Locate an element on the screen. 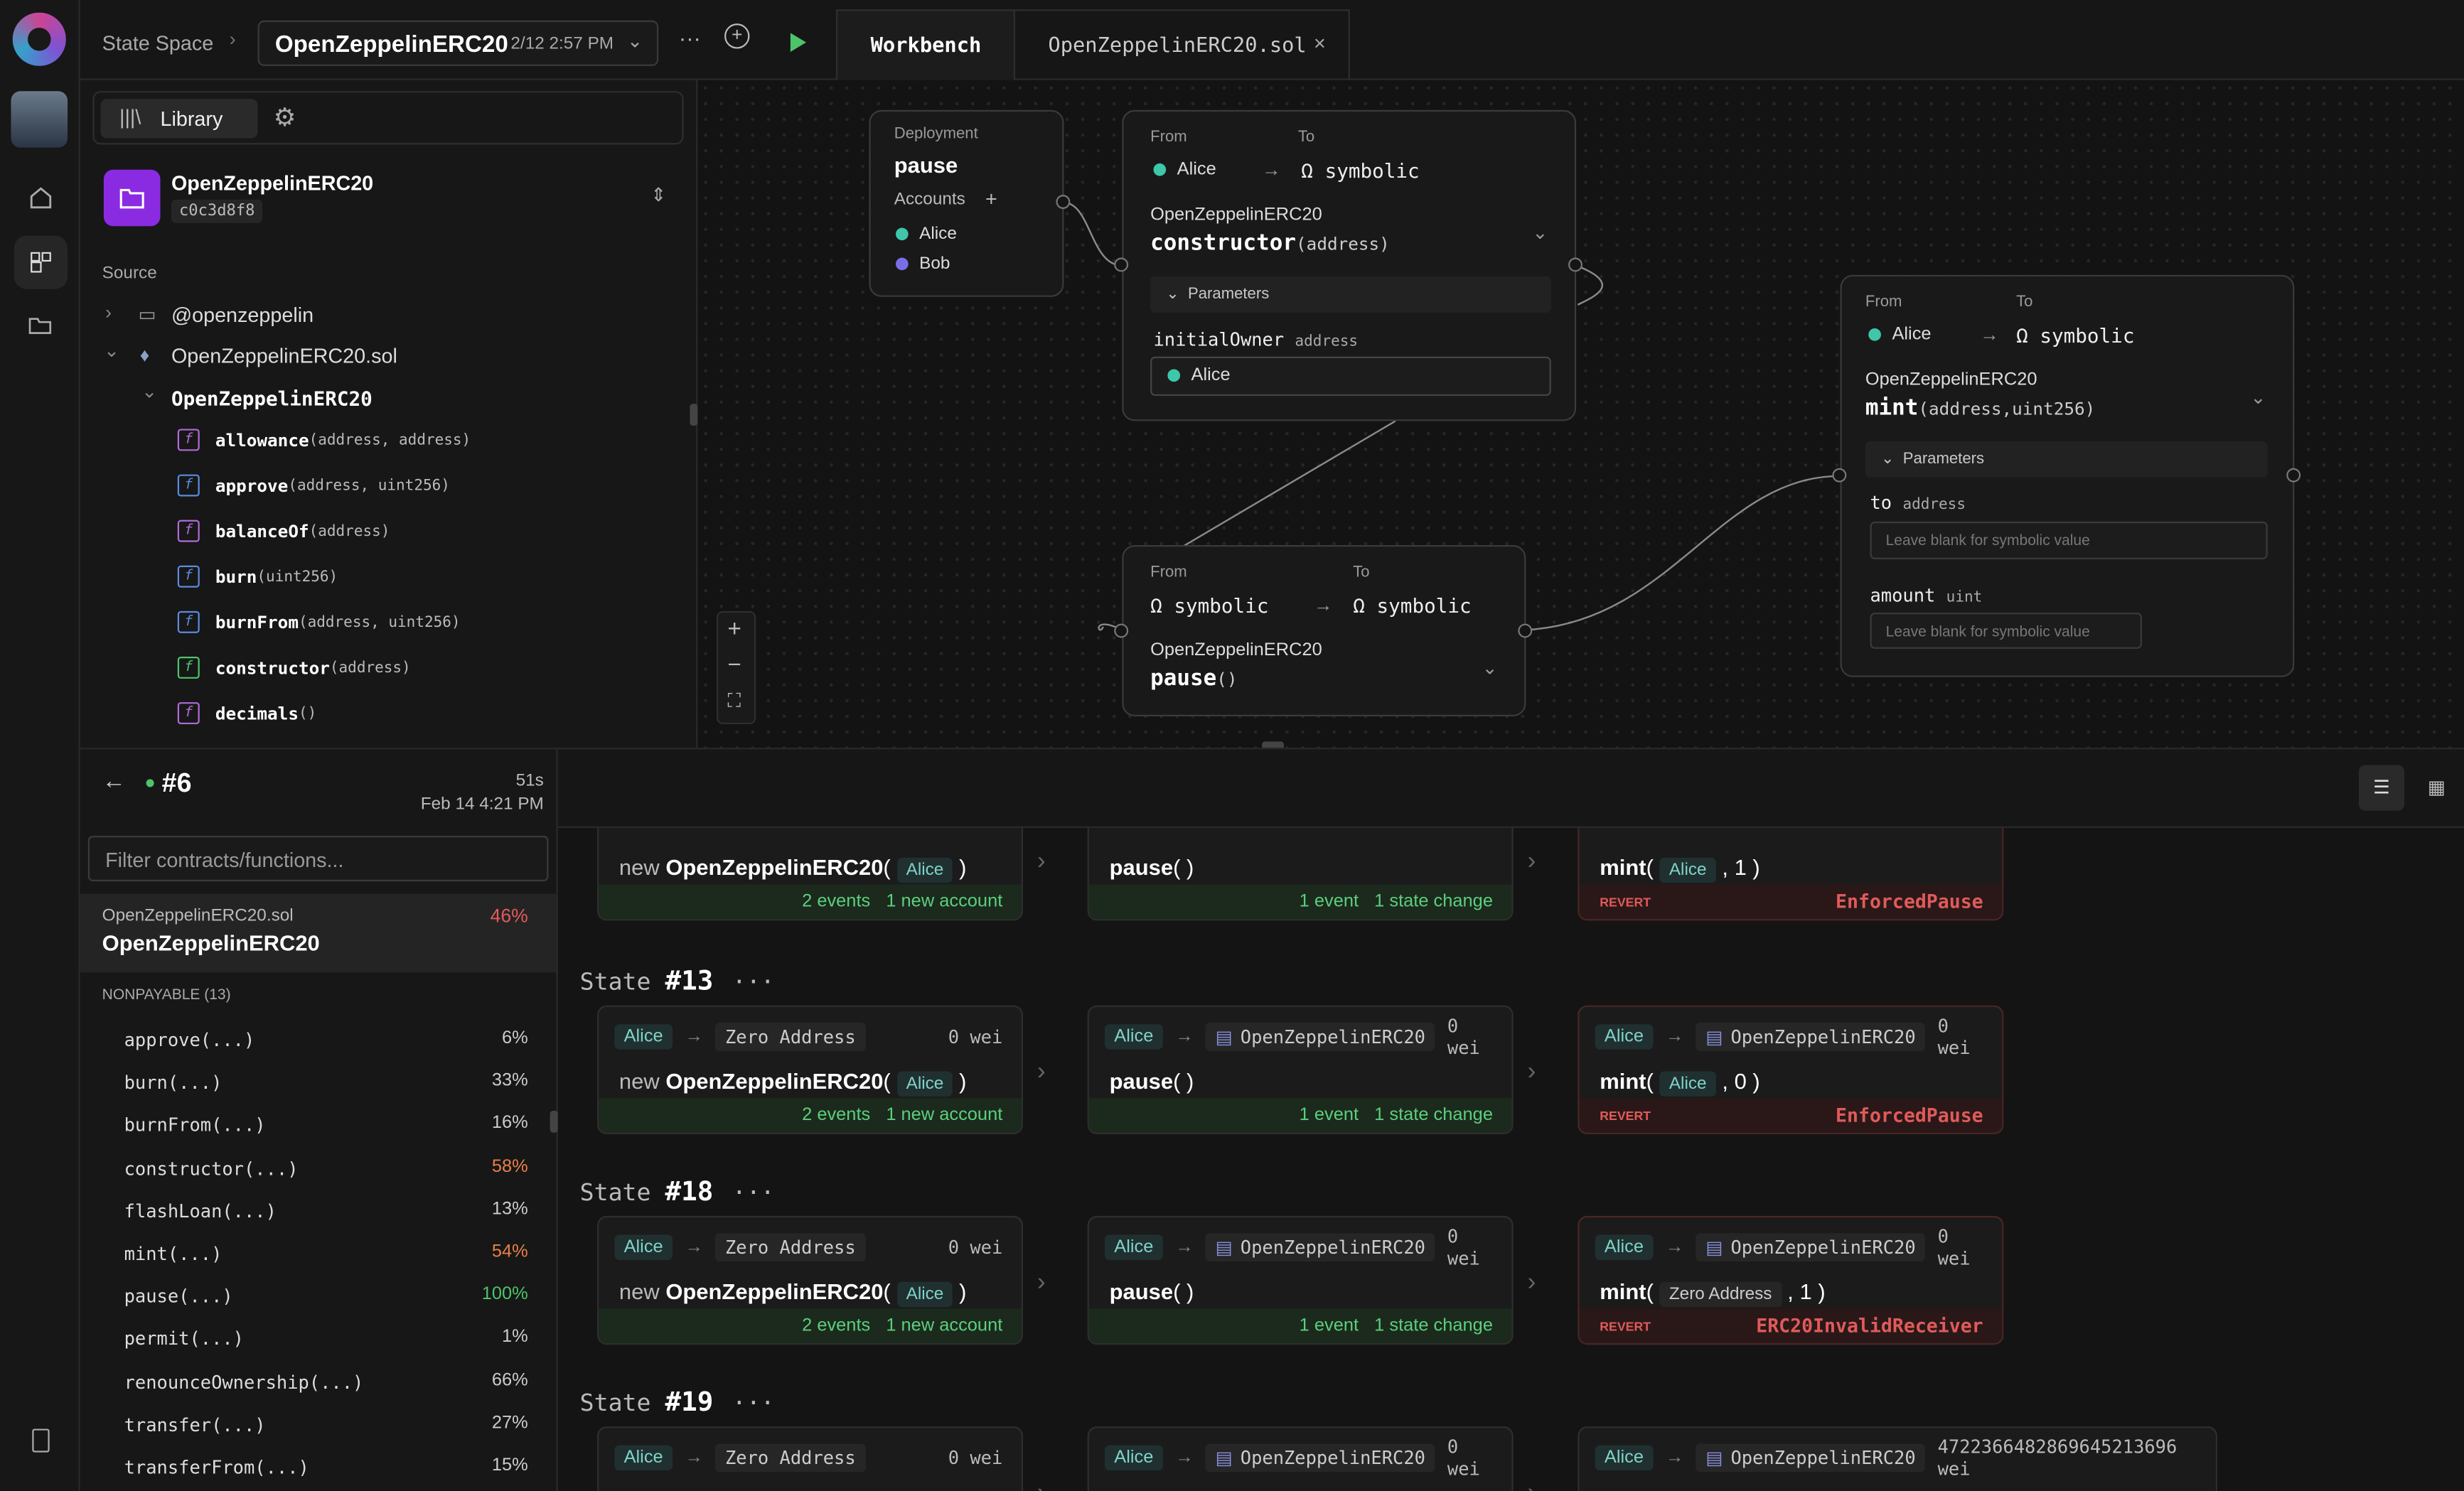  initial-owner-field: Alice is located at coordinates (1350, 376).